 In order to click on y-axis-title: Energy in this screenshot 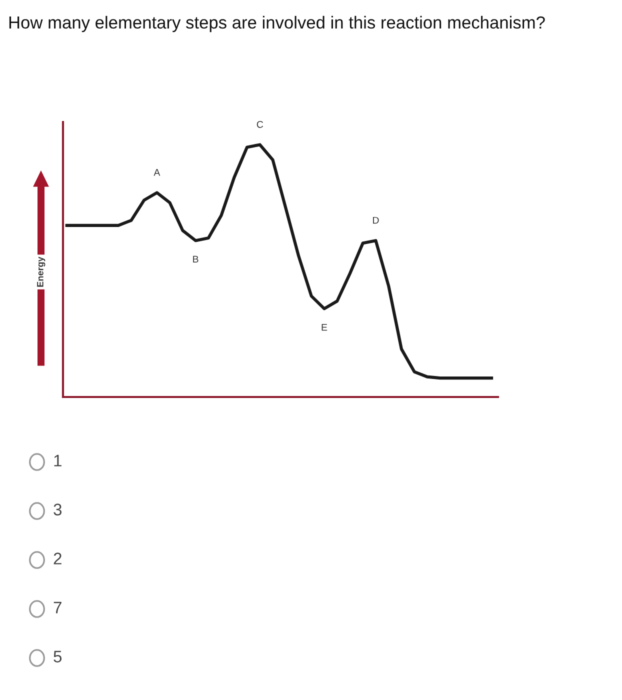, I will do `click(41, 271)`.